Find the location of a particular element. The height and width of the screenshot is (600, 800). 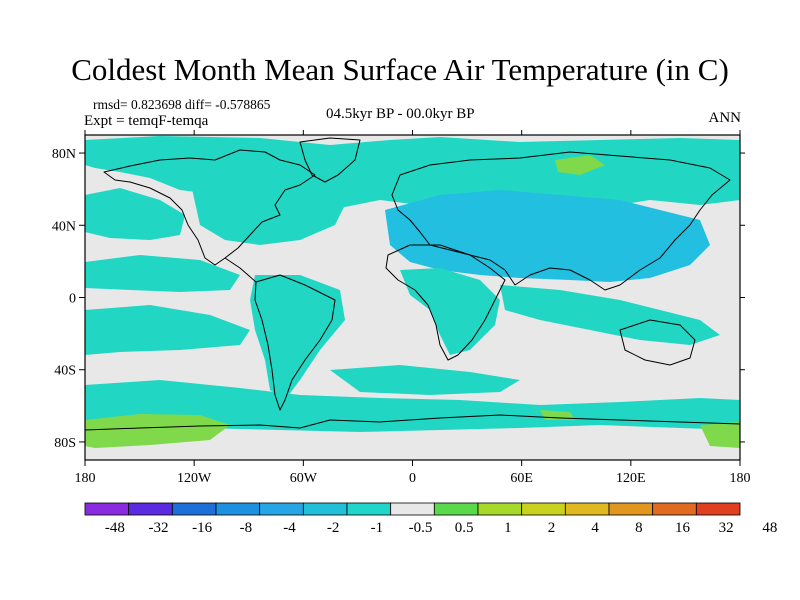

colorbar-label: 1 is located at coordinates (508, 528).